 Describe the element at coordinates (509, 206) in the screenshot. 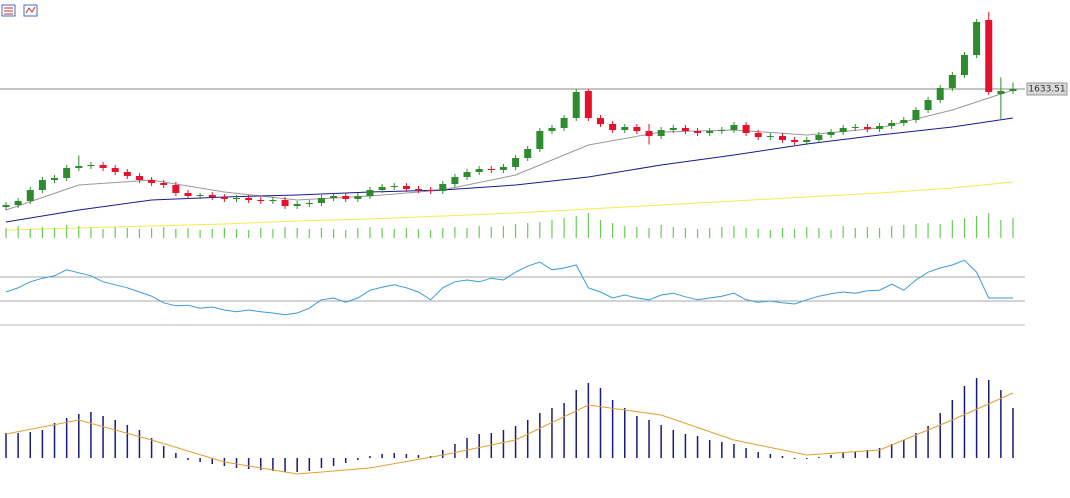

I see `moving-average` at that location.